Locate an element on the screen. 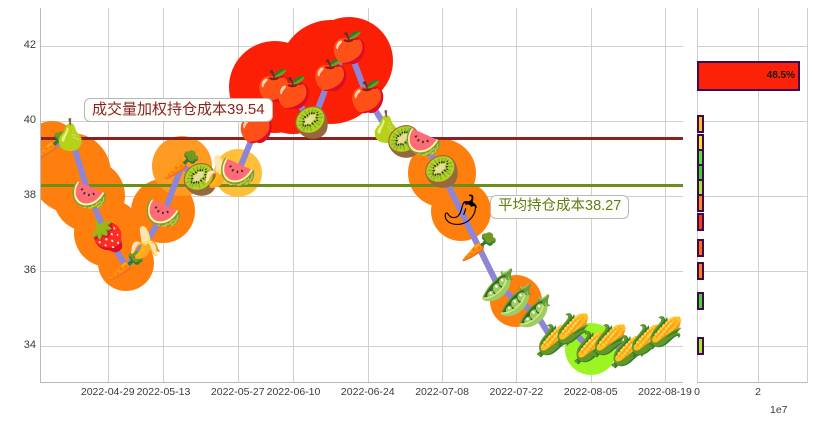  volume-profile-bar: 3.3% is located at coordinates (700, 221).